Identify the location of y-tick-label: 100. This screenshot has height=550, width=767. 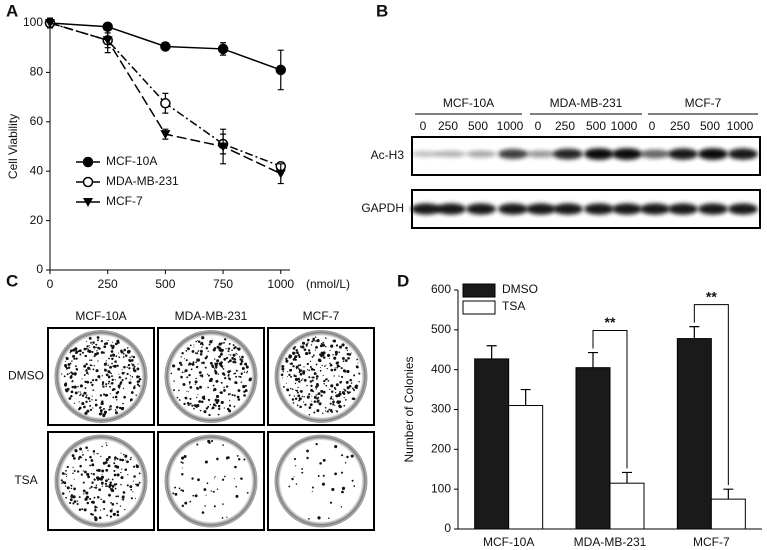
(441, 488).